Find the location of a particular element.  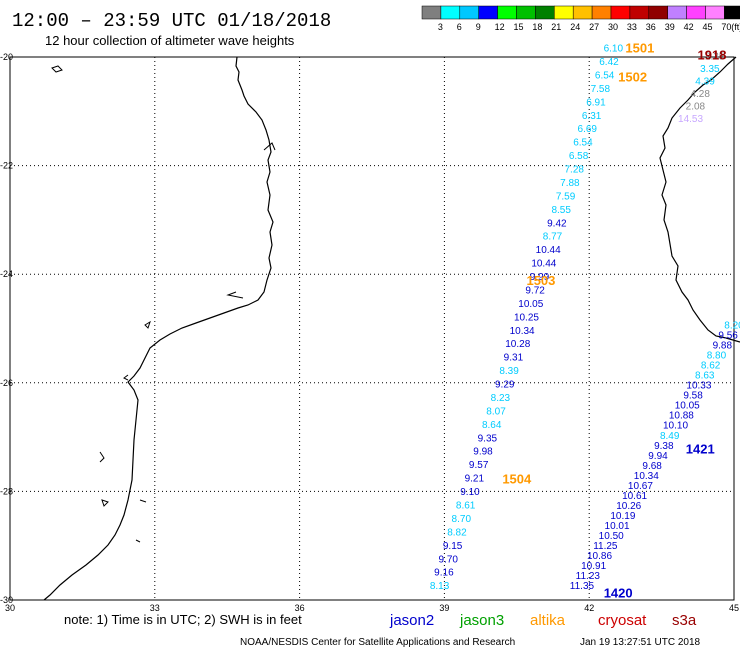

wave-height-value: 10.05 is located at coordinates (530, 304).